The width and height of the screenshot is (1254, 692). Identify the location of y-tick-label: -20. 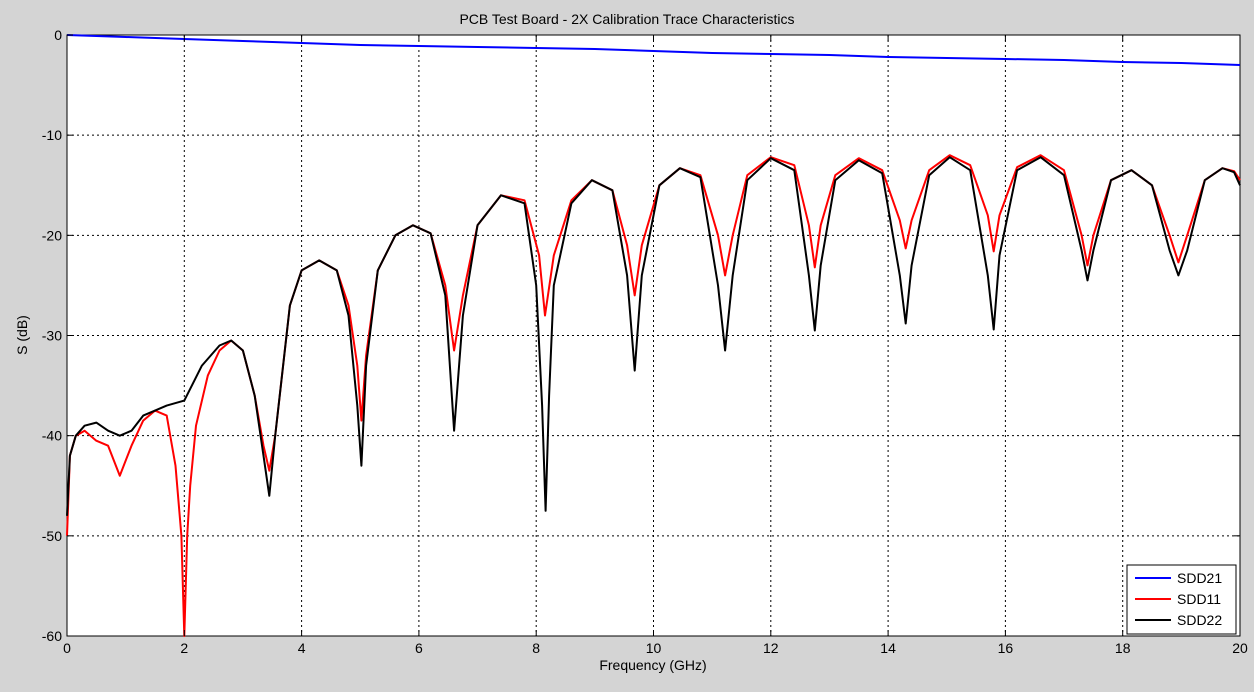
(52, 235).